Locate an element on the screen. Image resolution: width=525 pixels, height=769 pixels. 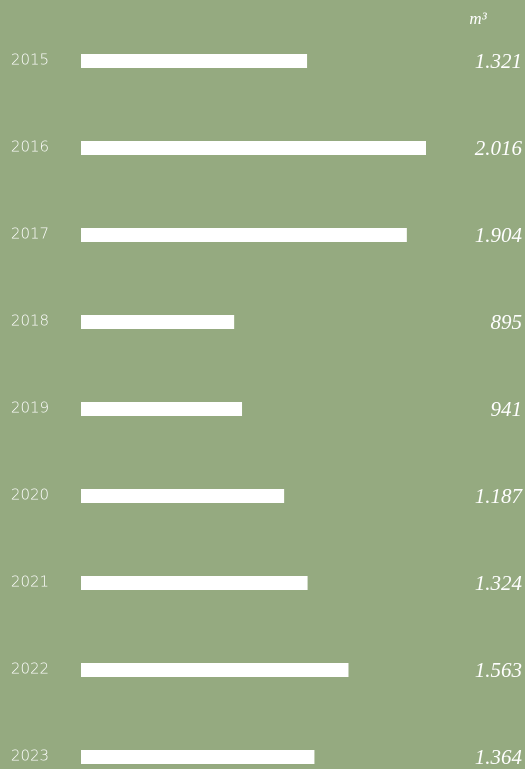
value-label: 941 is located at coordinates (507, 409).